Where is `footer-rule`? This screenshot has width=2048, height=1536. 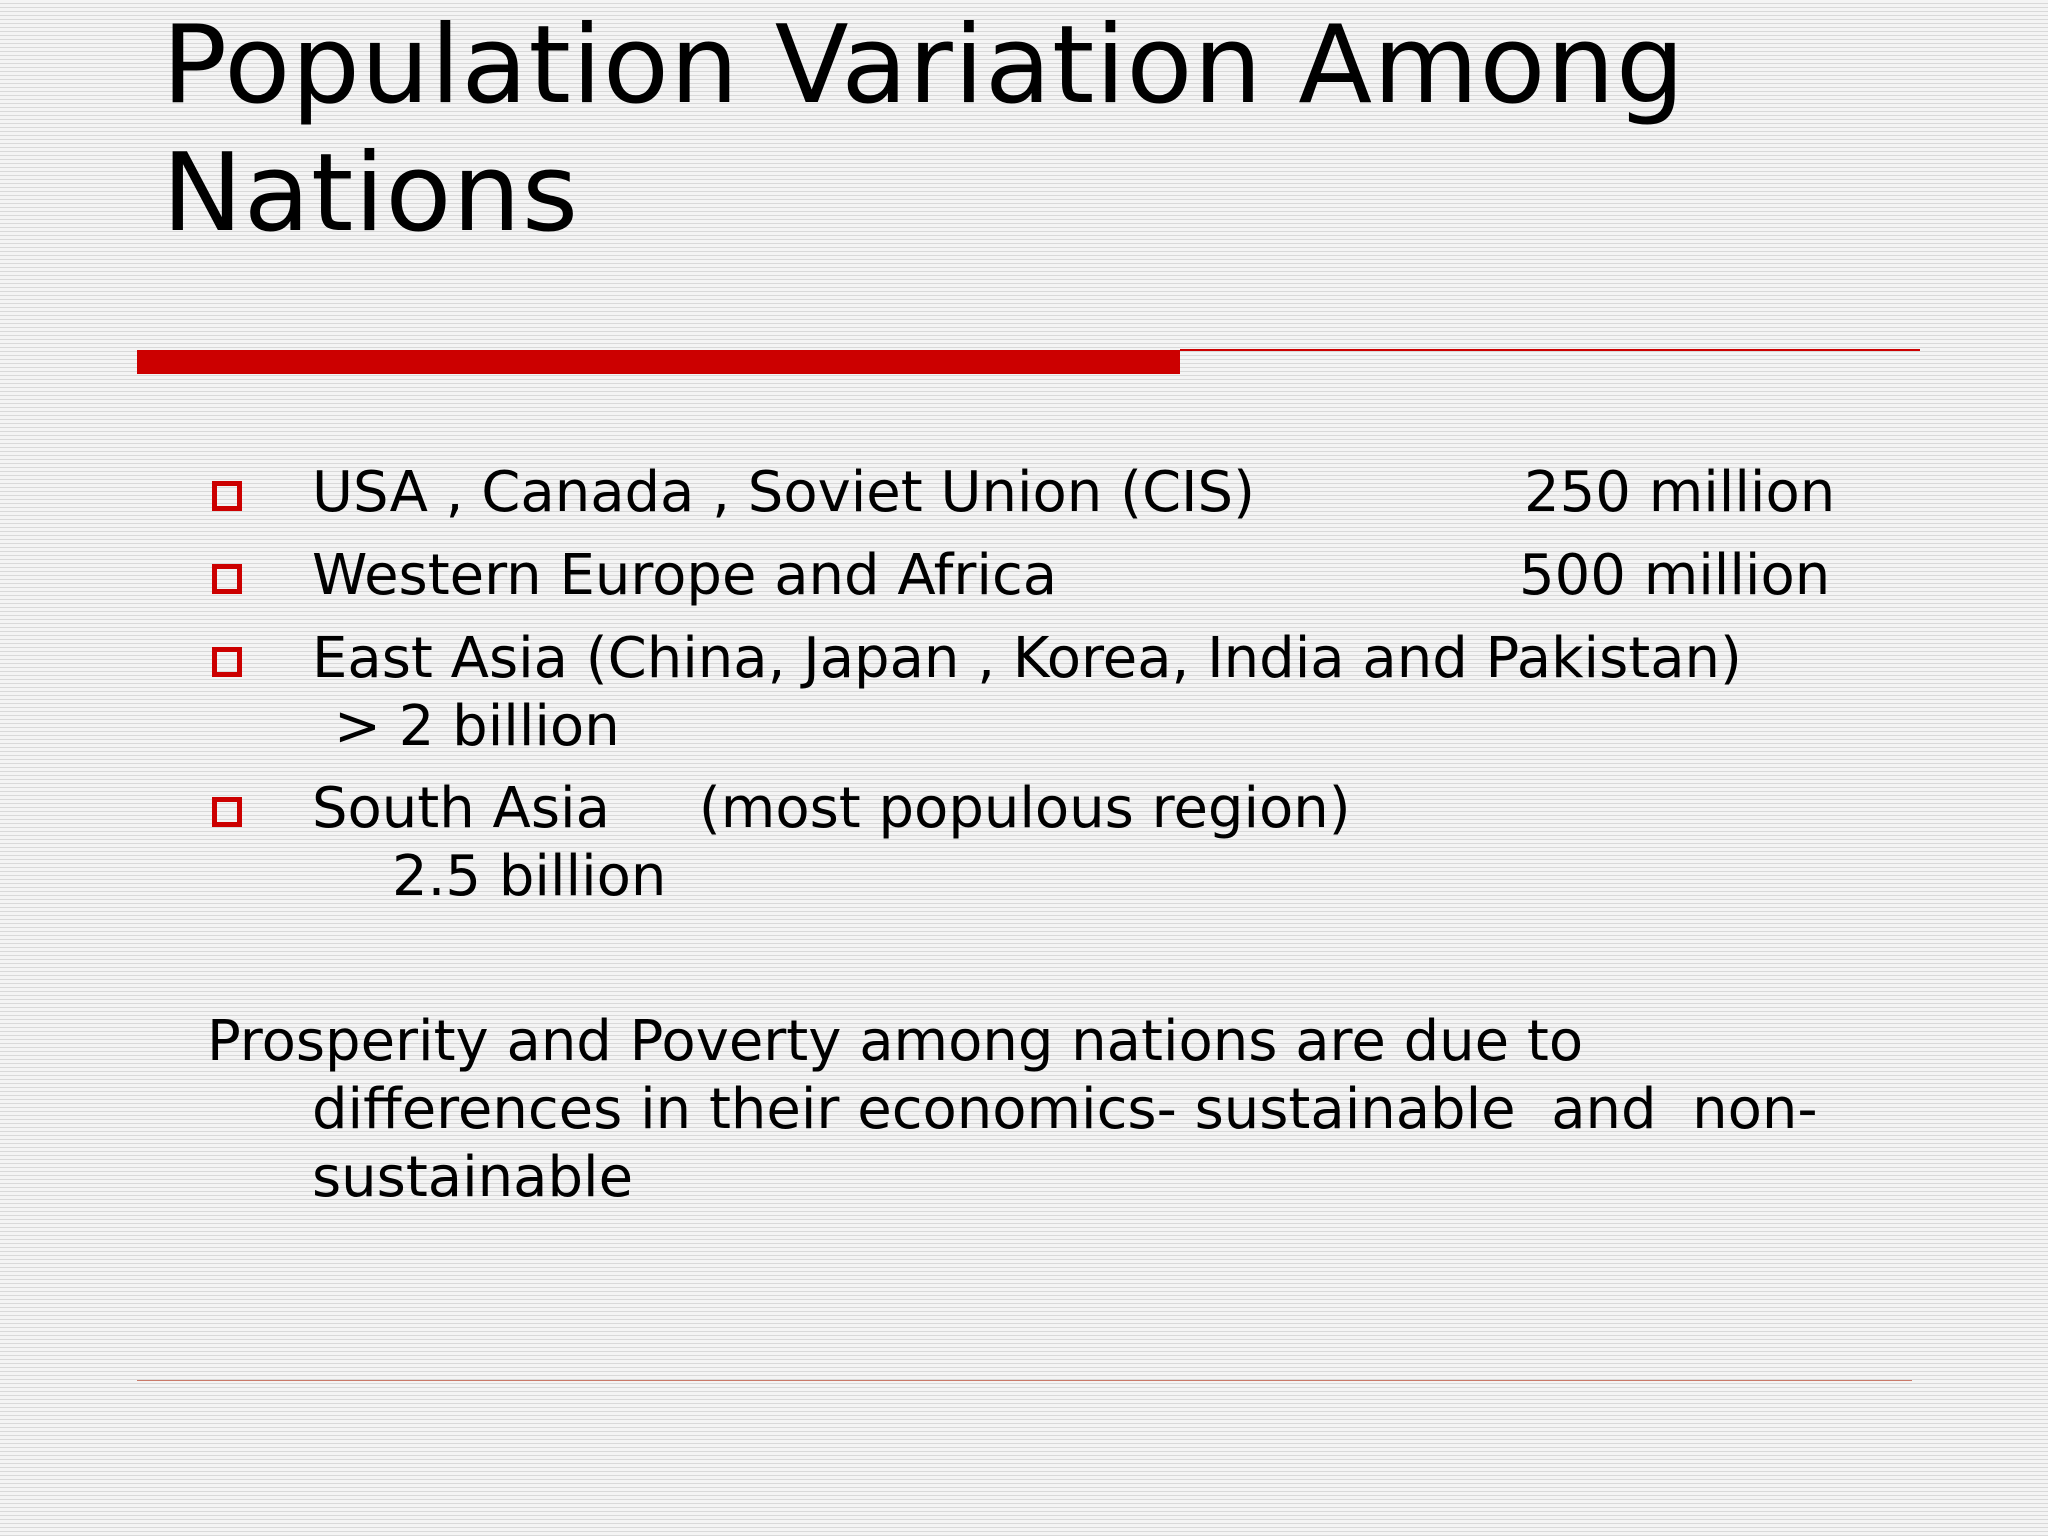 footer-rule is located at coordinates (1024, 1380).